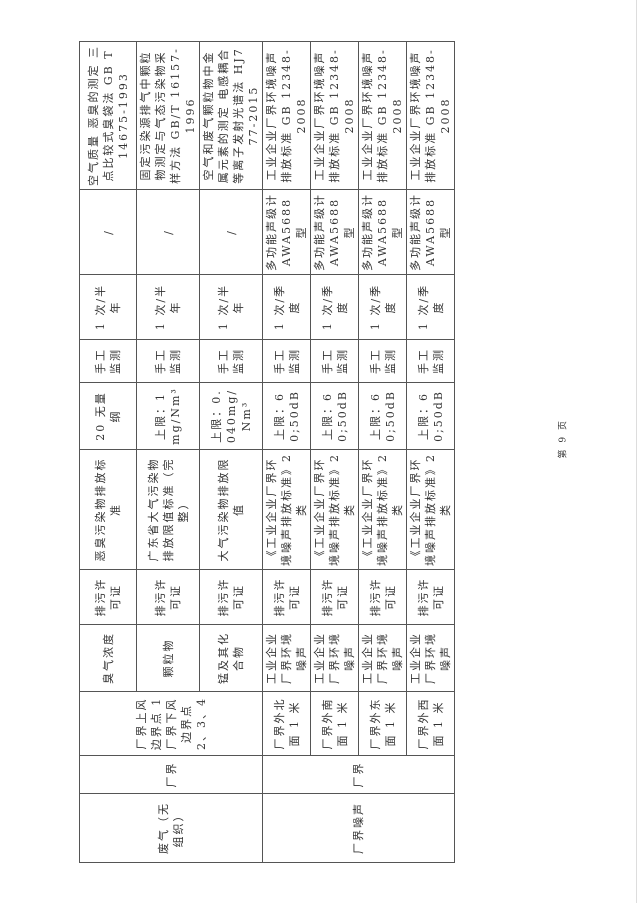 The width and height of the screenshot is (640, 903). What do you see at coordinates (382, 723) in the screenshot?
I see `point-cell: 厂界外东面 1 米` at bounding box center [382, 723].